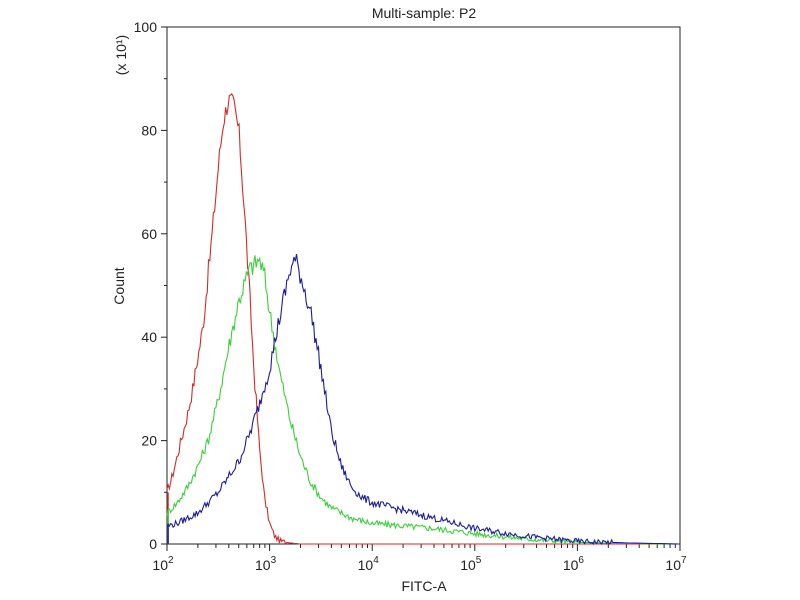 The height and width of the screenshot is (600, 800). What do you see at coordinates (424, 586) in the screenshot?
I see `x-axis-title: FITC-A` at bounding box center [424, 586].